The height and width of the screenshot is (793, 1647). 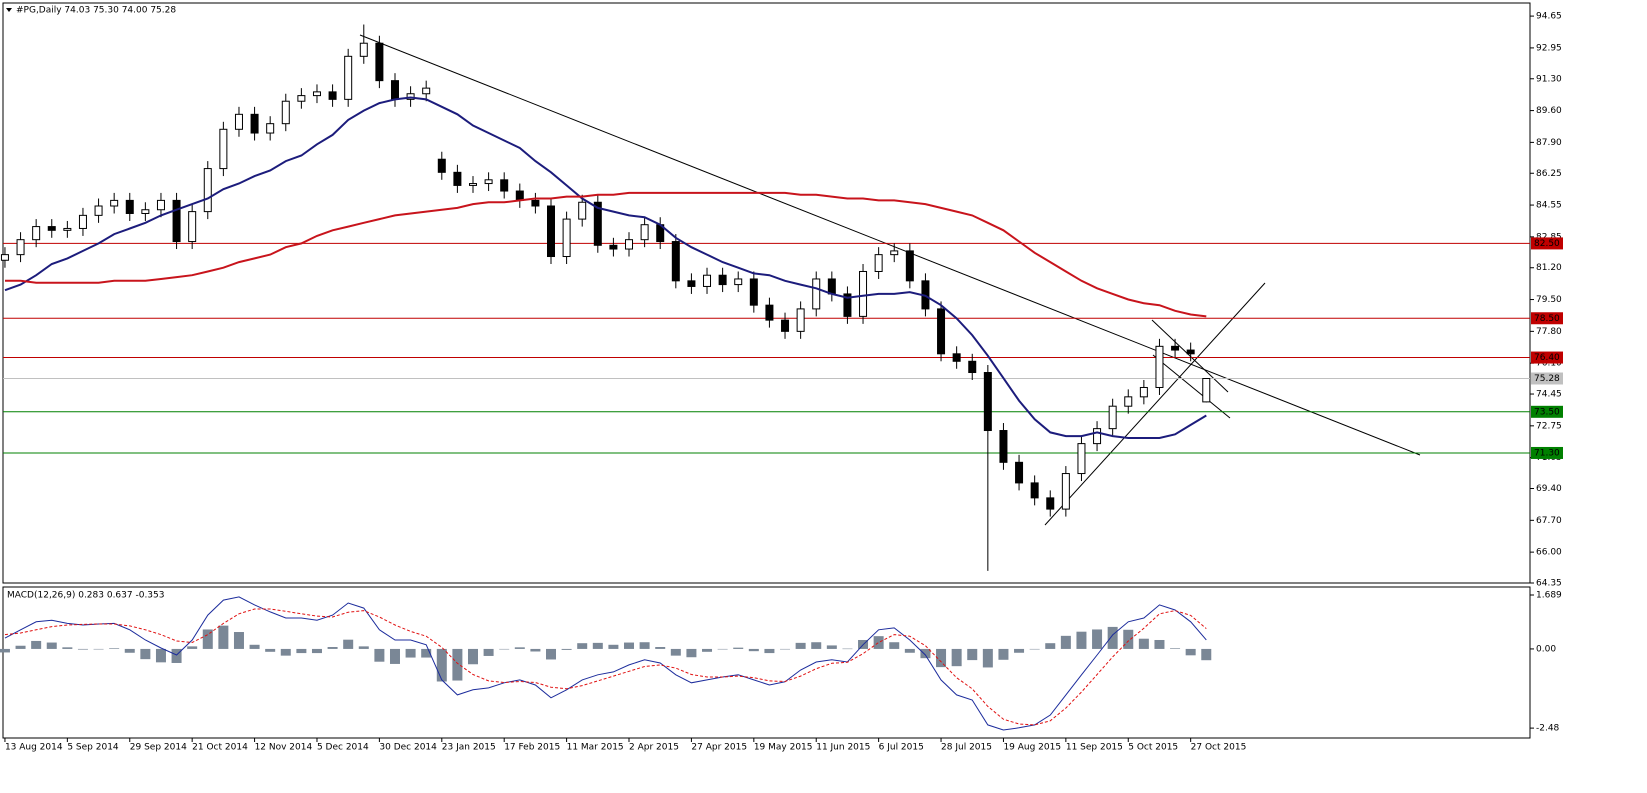 What do you see at coordinates (1549, 174) in the screenshot?
I see `y-tick-label: 86.25` at bounding box center [1549, 174].